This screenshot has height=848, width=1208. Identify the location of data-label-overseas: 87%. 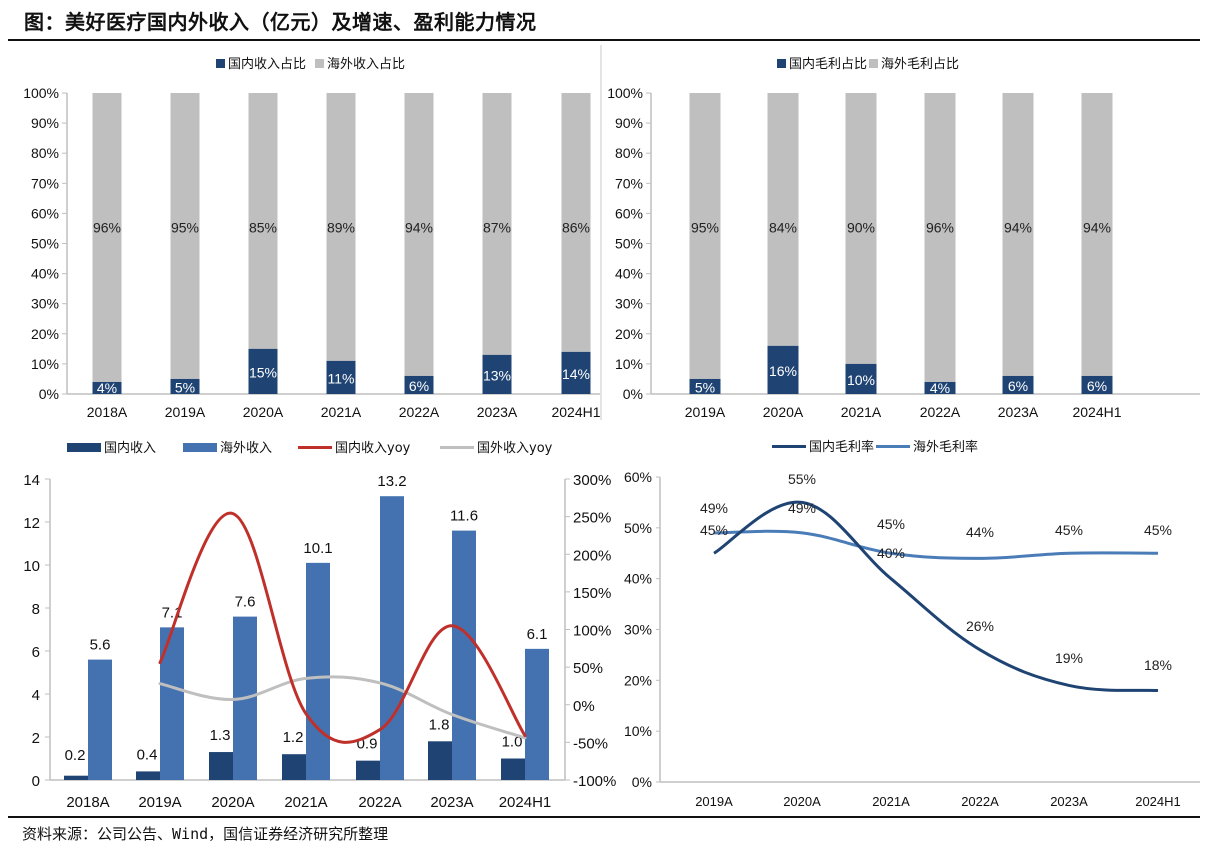
(497, 227).